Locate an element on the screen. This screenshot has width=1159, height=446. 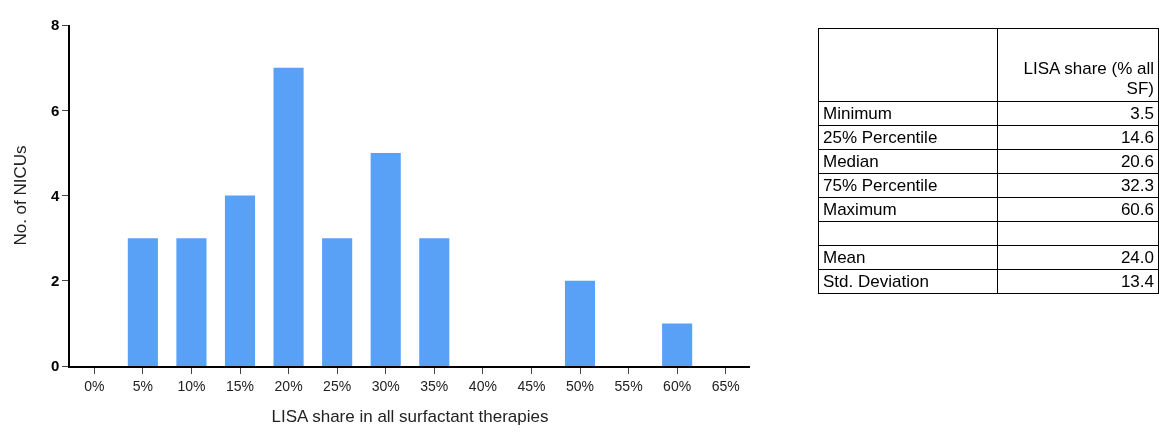
category-label: Maximum is located at coordinates (908, 209).